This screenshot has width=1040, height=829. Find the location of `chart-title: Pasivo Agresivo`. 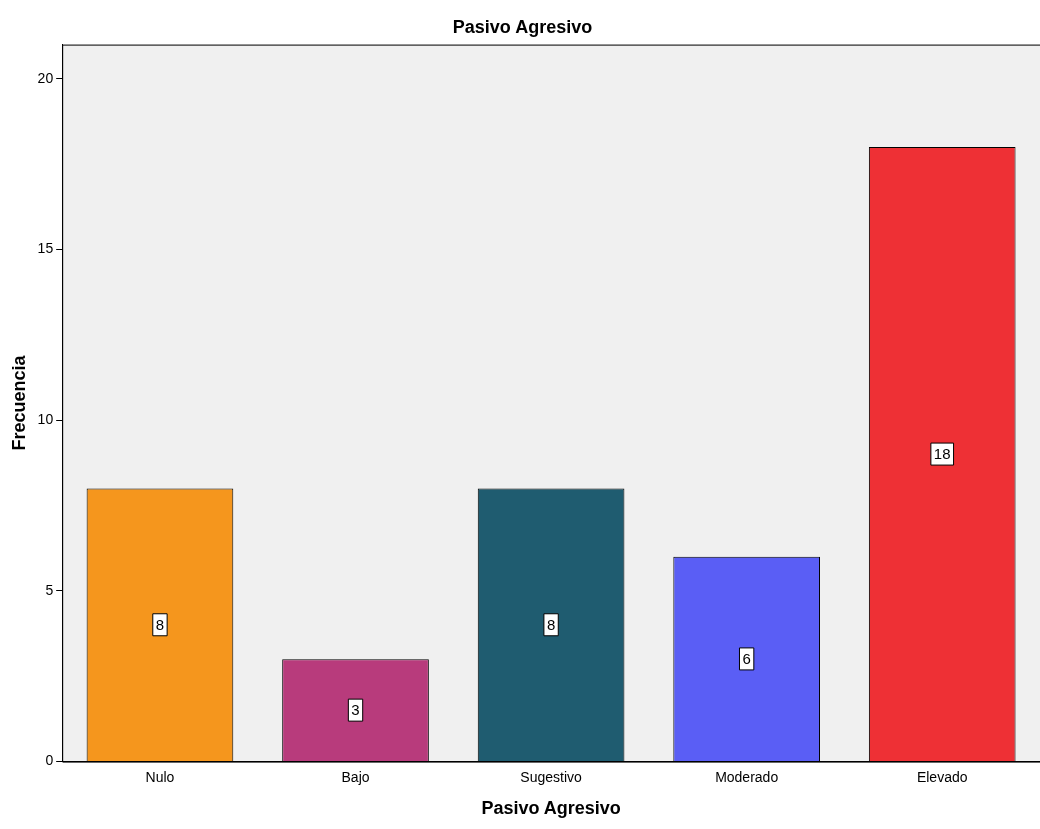

chart-title: Pasivo Agresivo is located at coordinates (522, 26).